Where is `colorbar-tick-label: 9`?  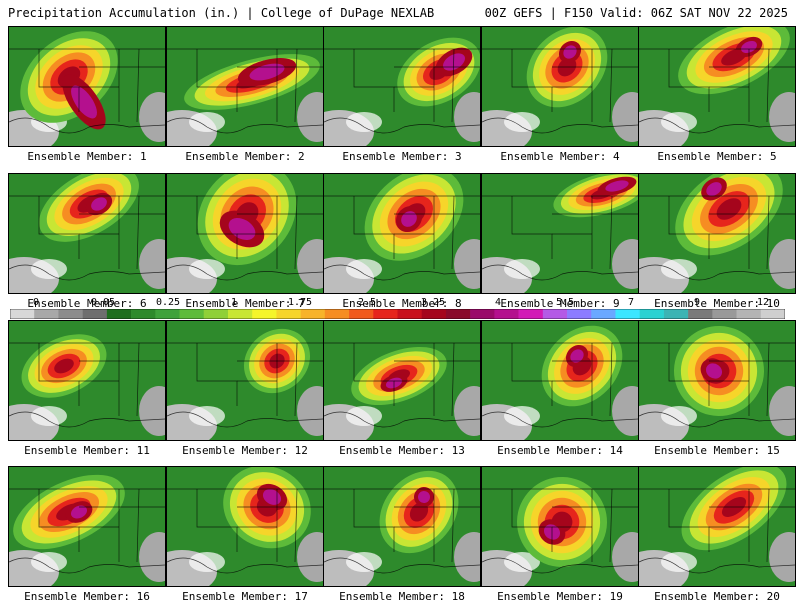 colorbar-tick-label: 9 is located at coordinates (697, 302).